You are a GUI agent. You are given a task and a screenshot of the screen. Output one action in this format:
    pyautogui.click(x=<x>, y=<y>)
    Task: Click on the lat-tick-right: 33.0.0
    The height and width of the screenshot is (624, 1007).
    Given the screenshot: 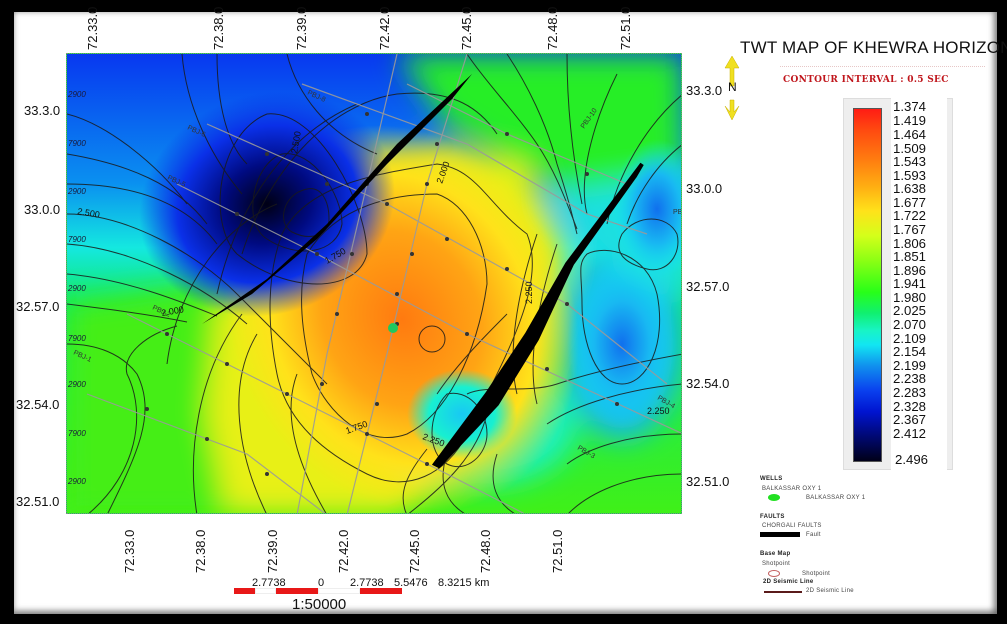 What is the action you would take?
    pyautogui.click(x=704, y=188)
    